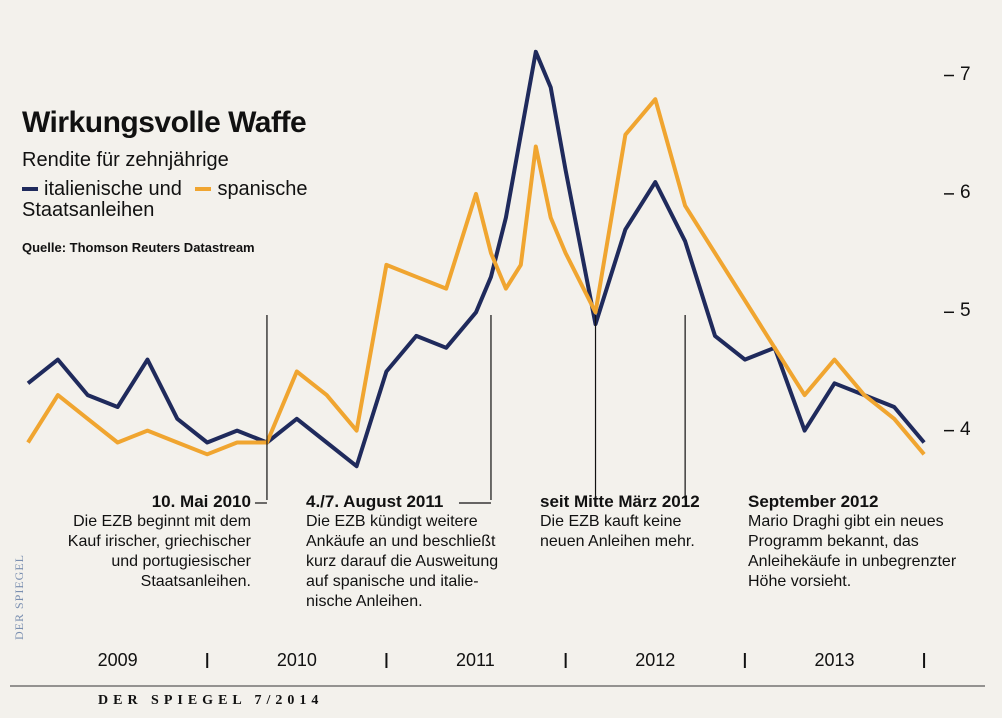 This screenshot has height=718, width=1002. I want to click on side-brand: DER SPIEGEL, so click(19, 597).